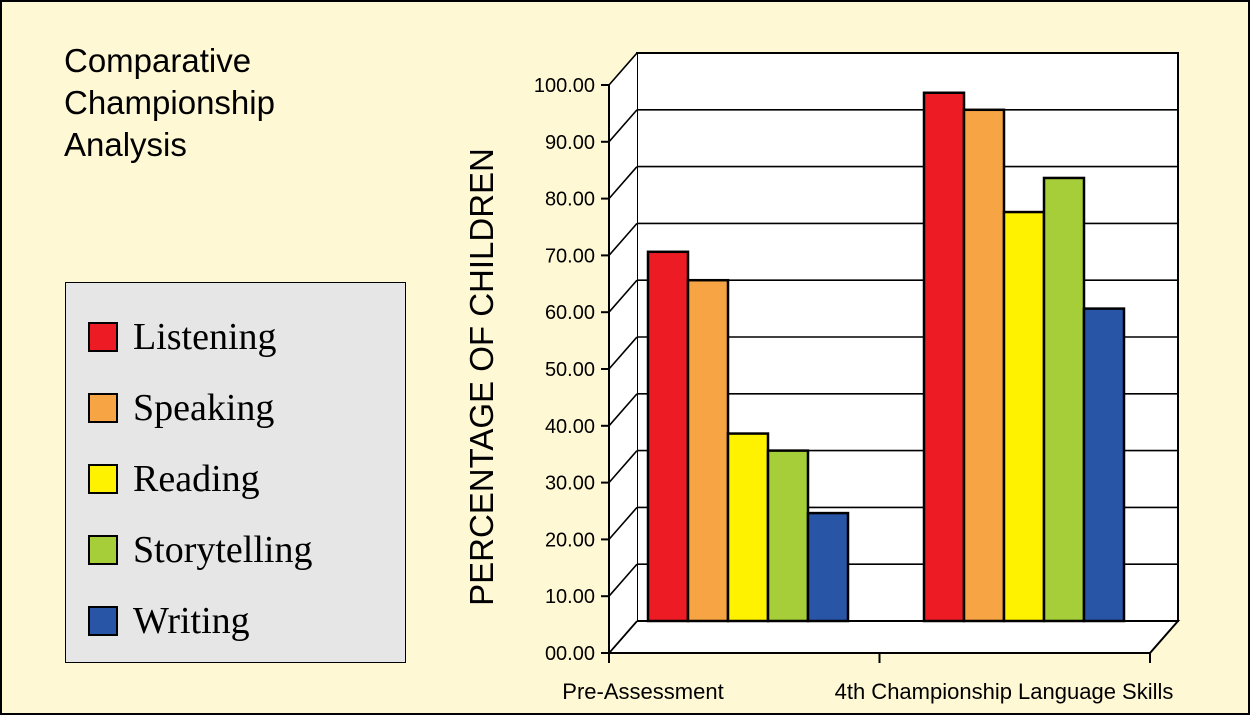 Image resolution: width=1250 pixels, height=715 pixels. I want to click on bar-reading-pre-assessment, so click(748, 527).